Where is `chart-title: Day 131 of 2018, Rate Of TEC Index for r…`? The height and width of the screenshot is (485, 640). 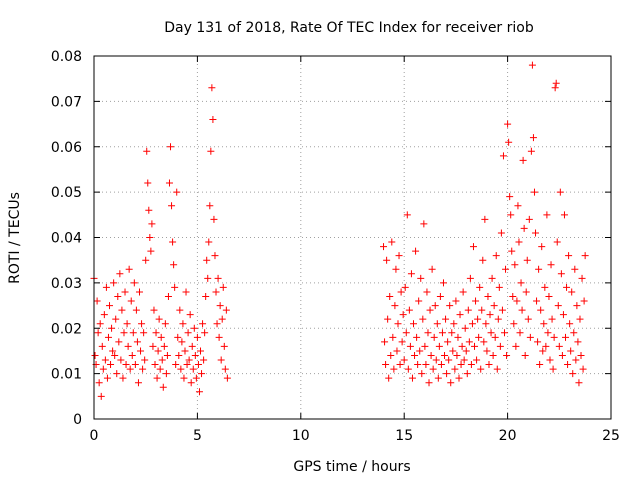 chart-title: Day 131 of 2018, Rate Of TEC Index for r… is located at coordinates (349, 28).